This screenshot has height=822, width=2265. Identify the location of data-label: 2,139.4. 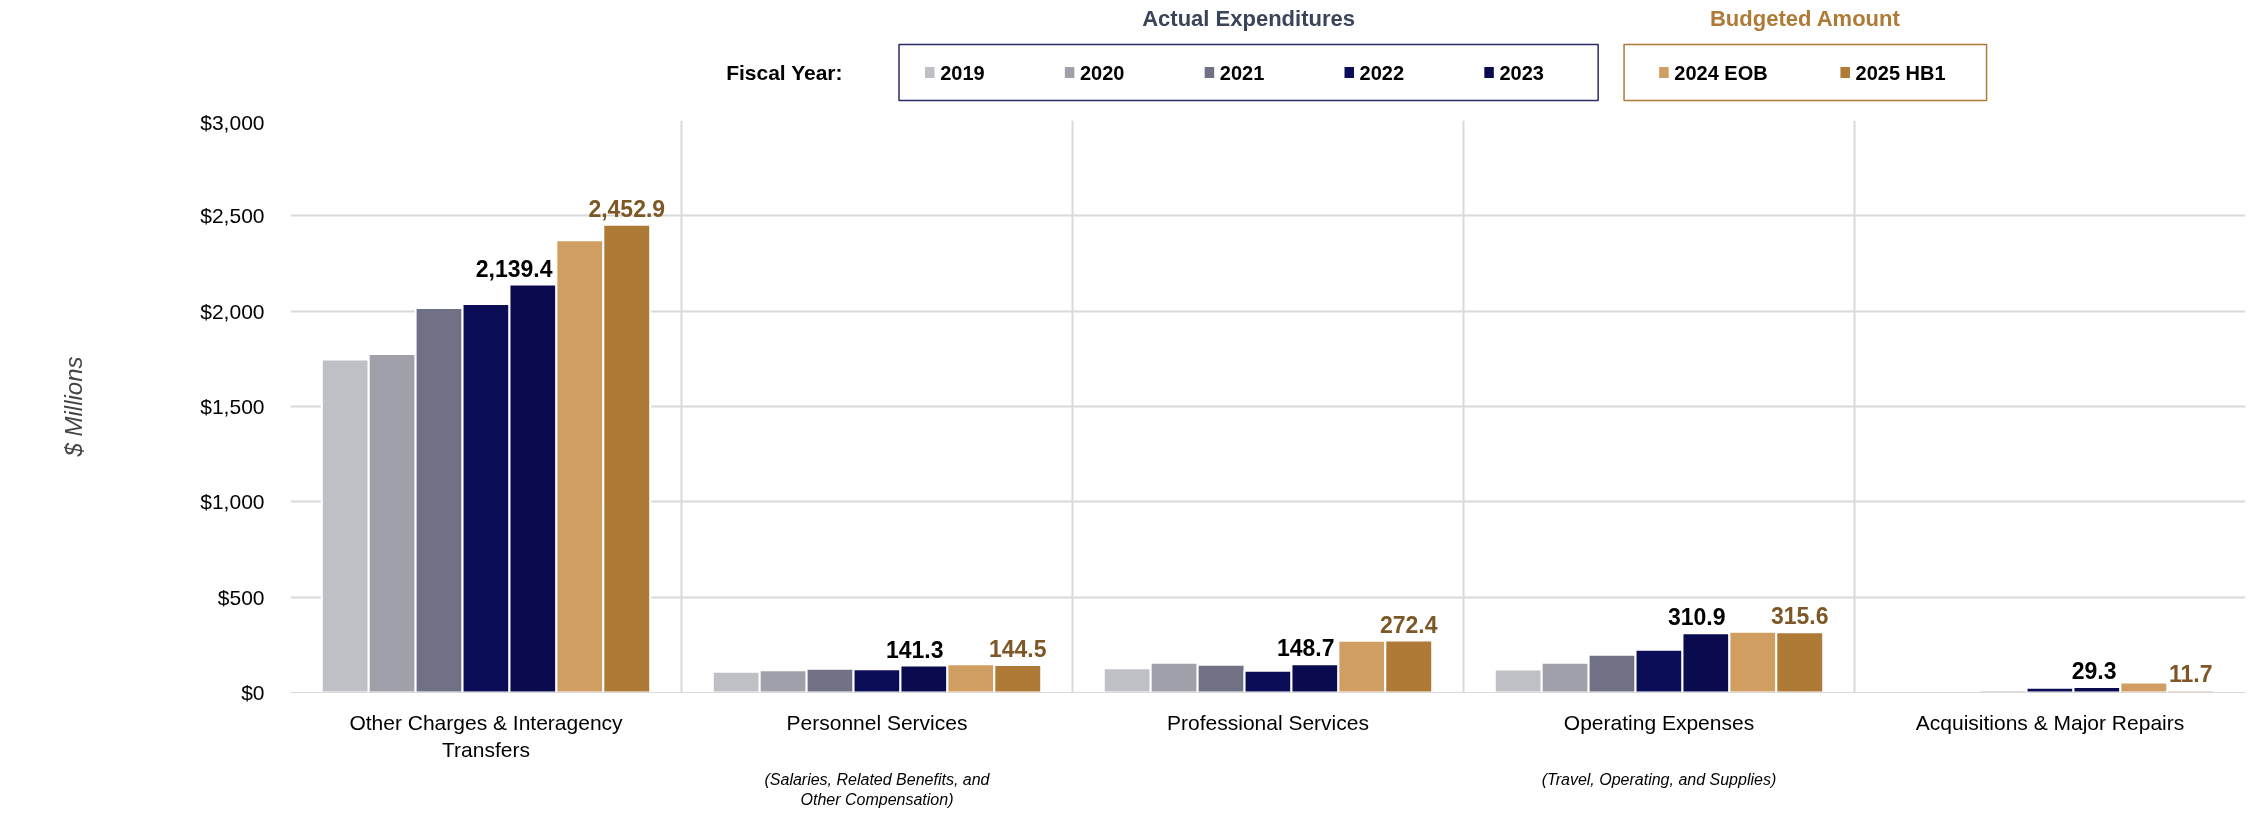
(514, 268).